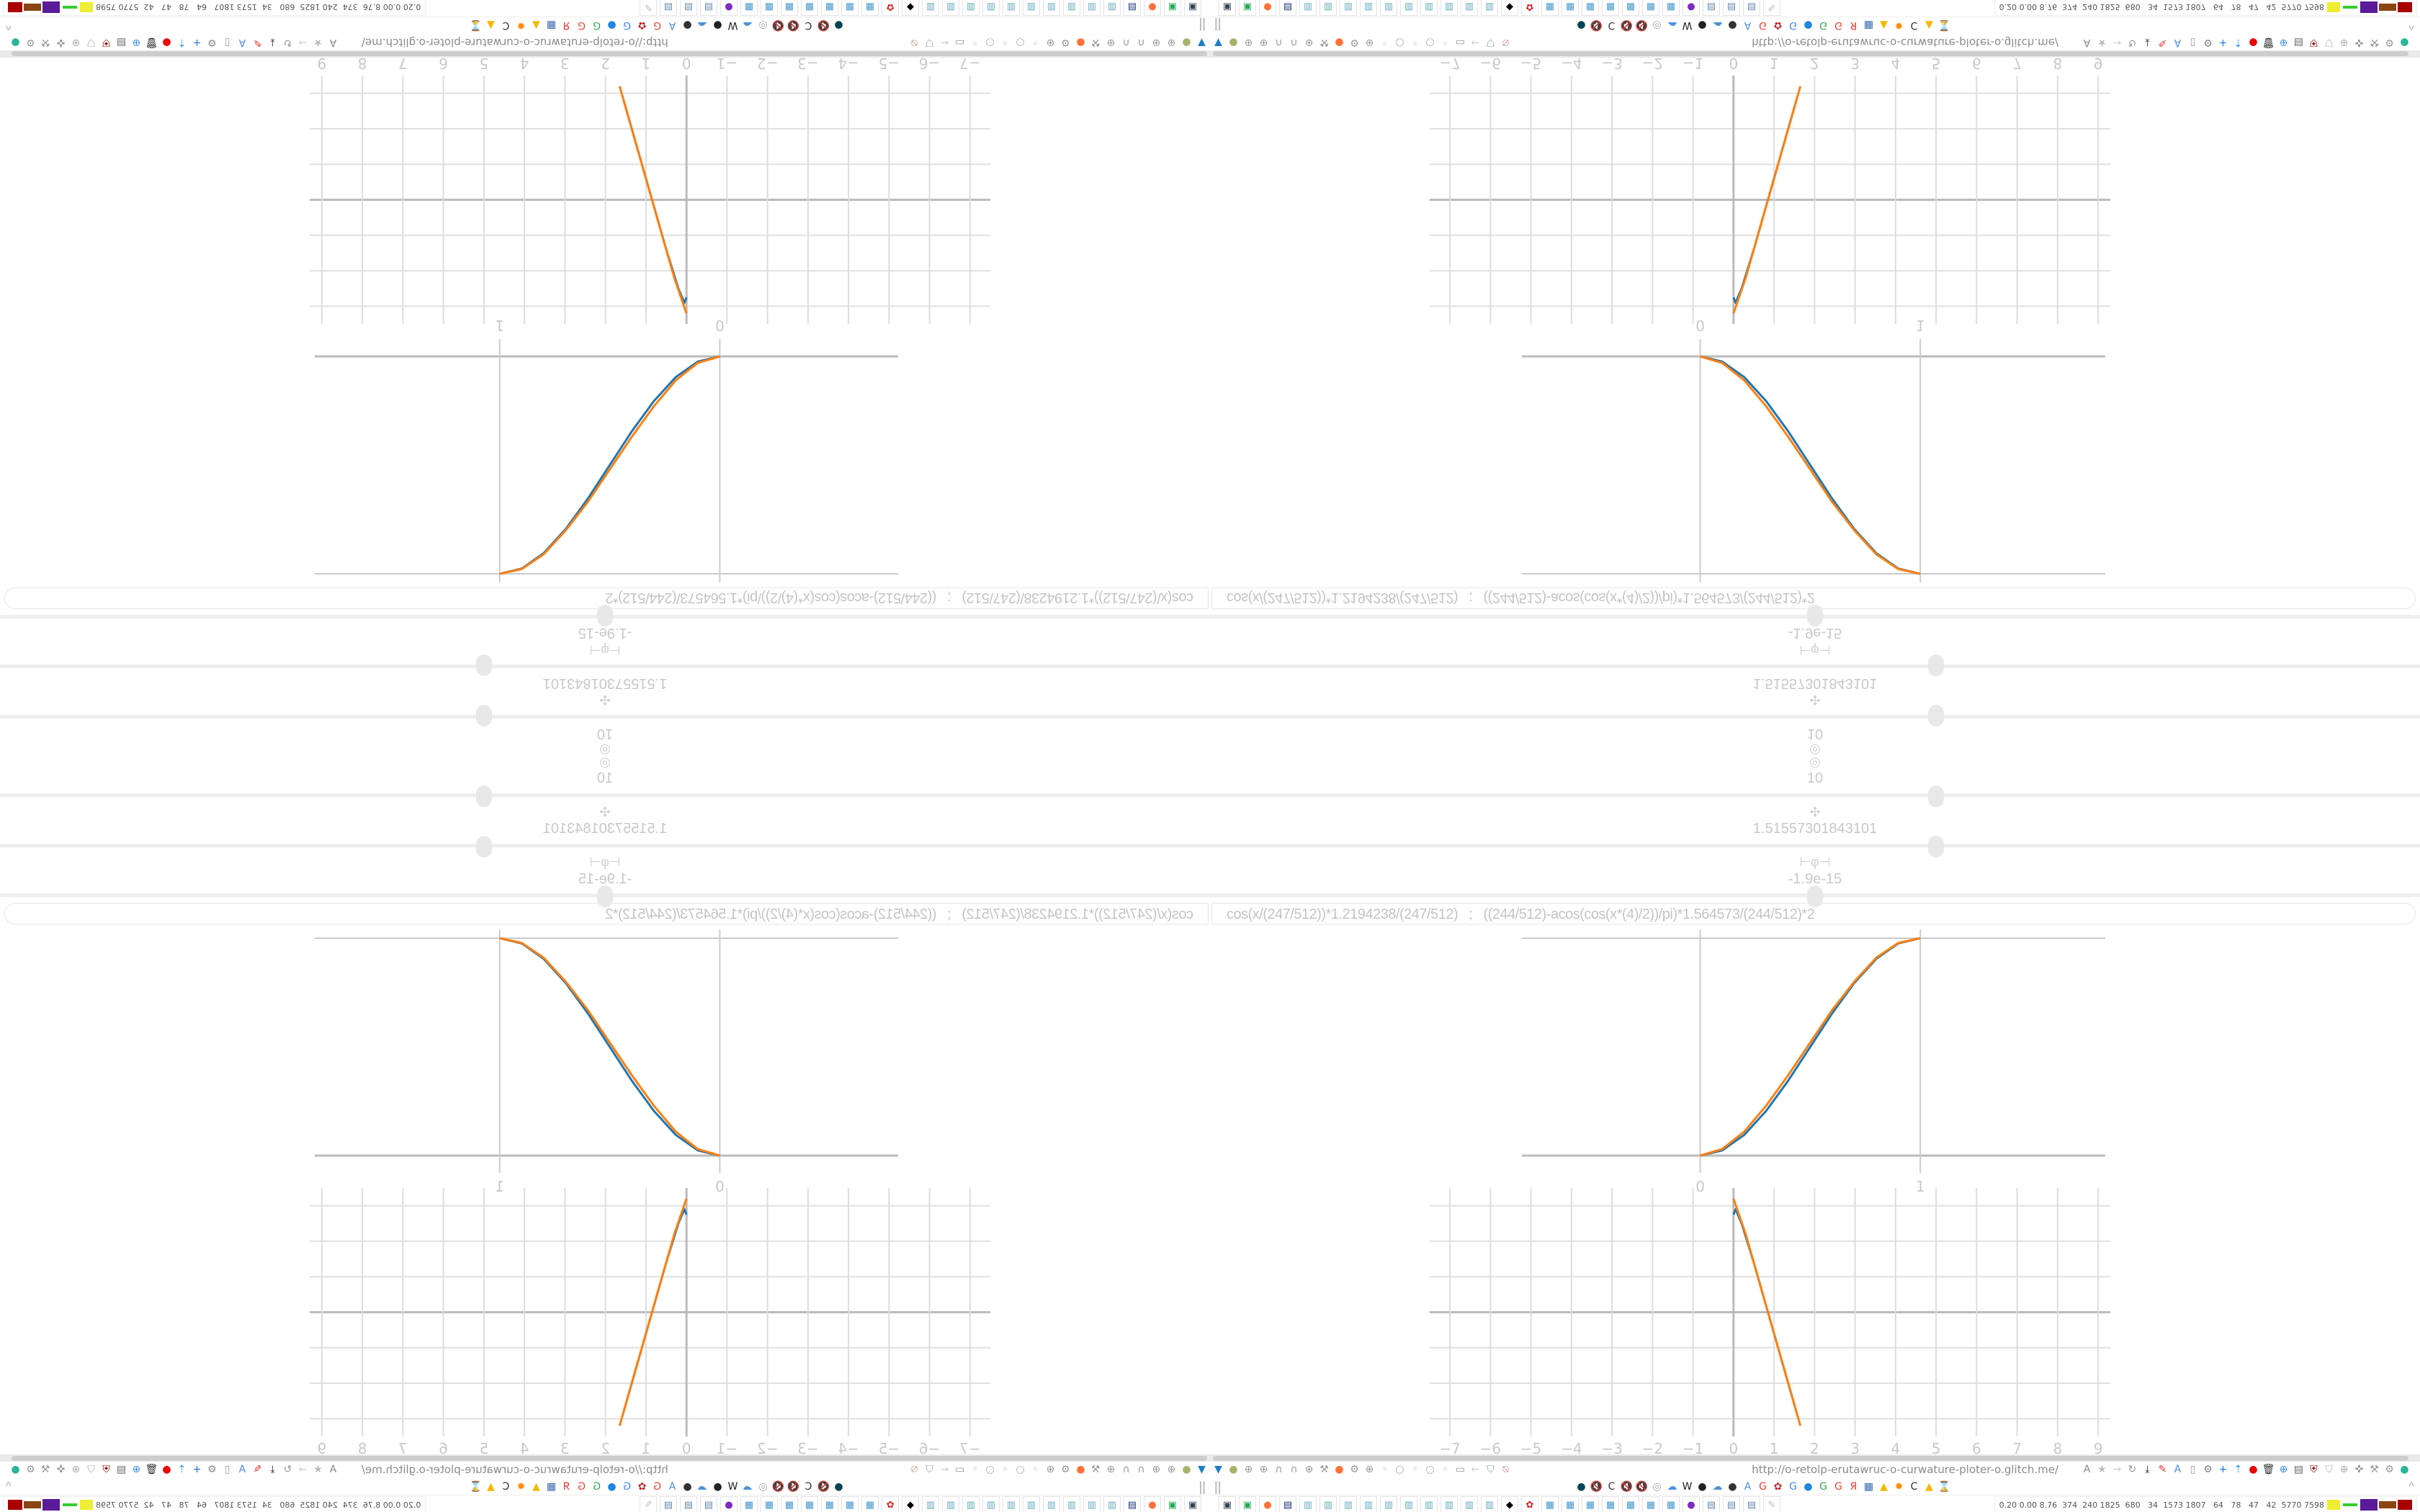  What do you see at coordinates (536, 25) in the screenshot?
I see `image-icon: ▲` at bounding box center [536, 25].